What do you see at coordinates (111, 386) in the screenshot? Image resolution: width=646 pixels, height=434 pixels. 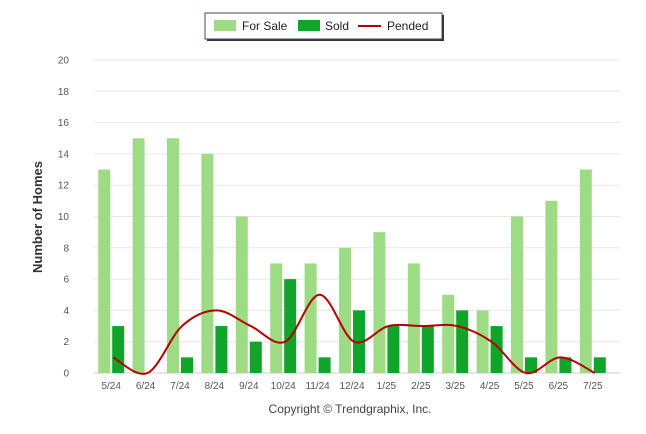 I see `x-tick-label: 5/24` at bounding box center [111, 386].